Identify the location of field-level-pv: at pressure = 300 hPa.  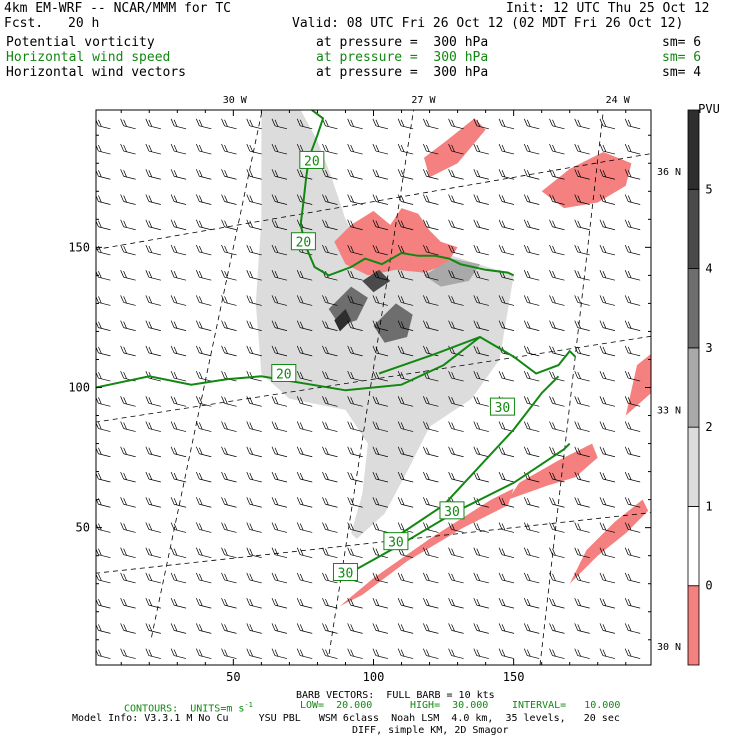
(402, 42).